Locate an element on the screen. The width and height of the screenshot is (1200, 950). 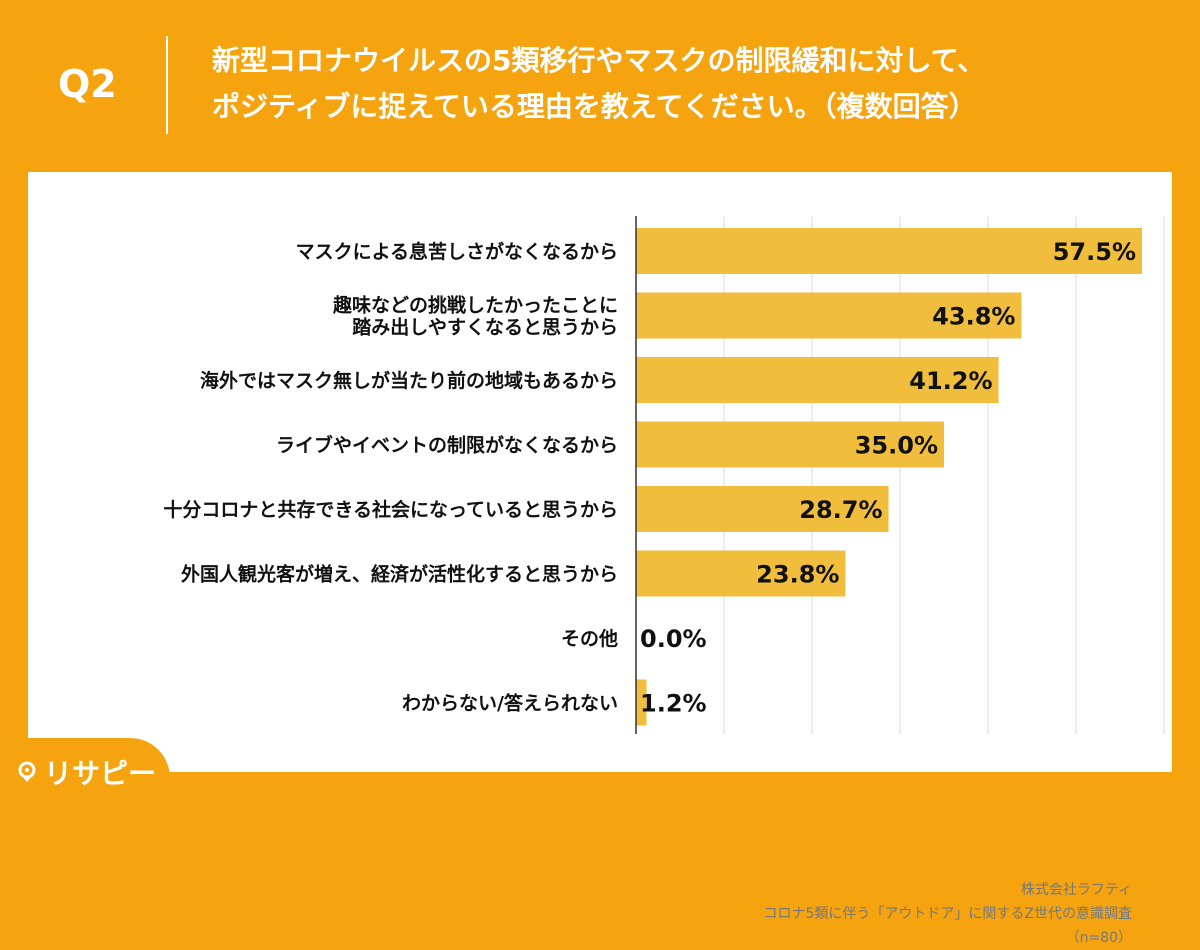
category-label: マスクによる息苦しさがなくなるから is located at coordinates (457, 251).